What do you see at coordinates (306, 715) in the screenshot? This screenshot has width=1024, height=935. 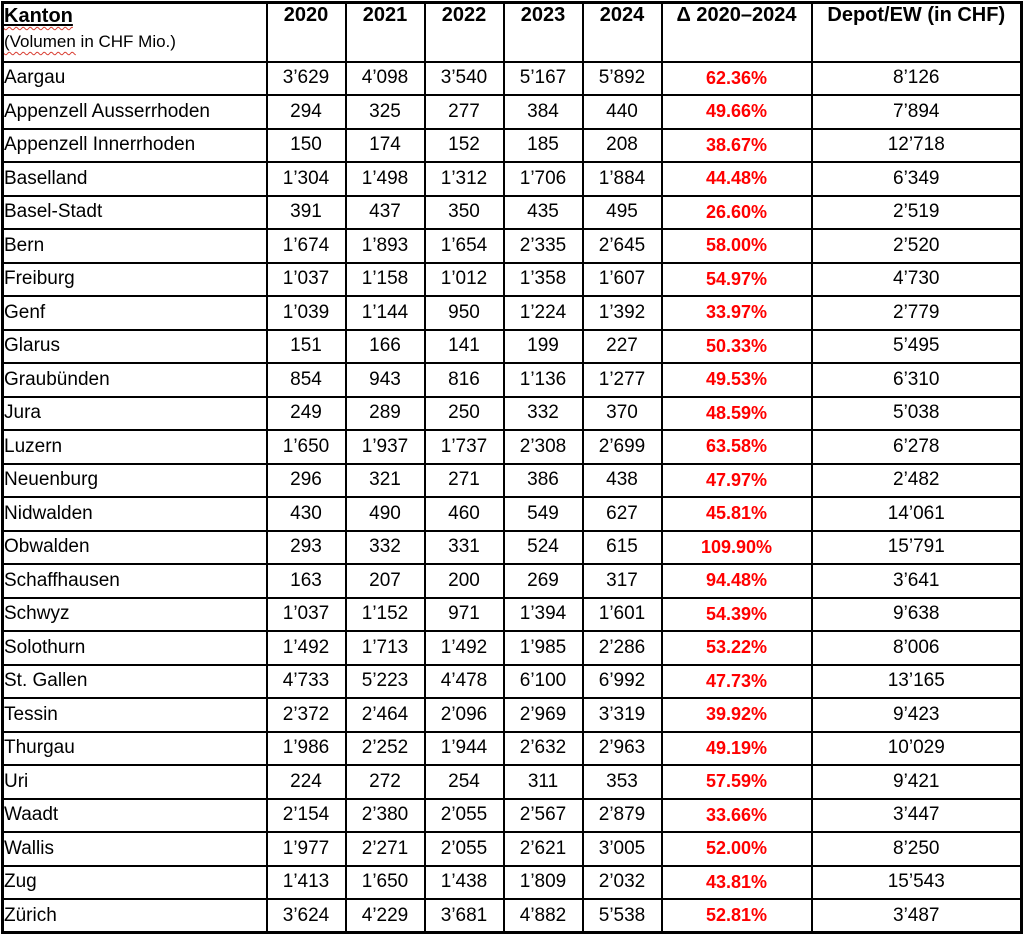 I see `year-value-cell: 2’372` at bounding box center [306, 715].